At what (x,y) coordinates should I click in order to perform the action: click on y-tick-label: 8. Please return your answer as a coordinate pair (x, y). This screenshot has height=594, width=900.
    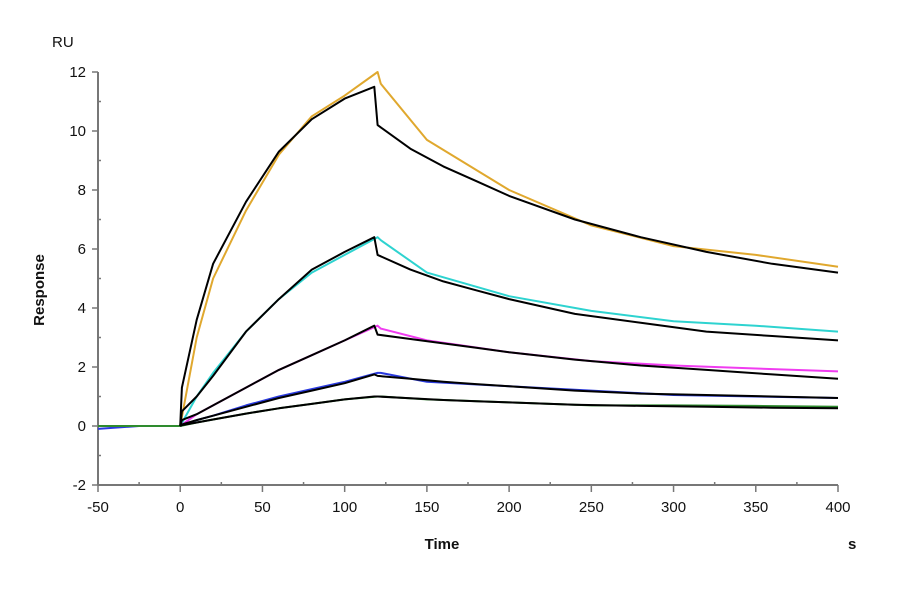
    Looking at the image, I should click on (82, 190).